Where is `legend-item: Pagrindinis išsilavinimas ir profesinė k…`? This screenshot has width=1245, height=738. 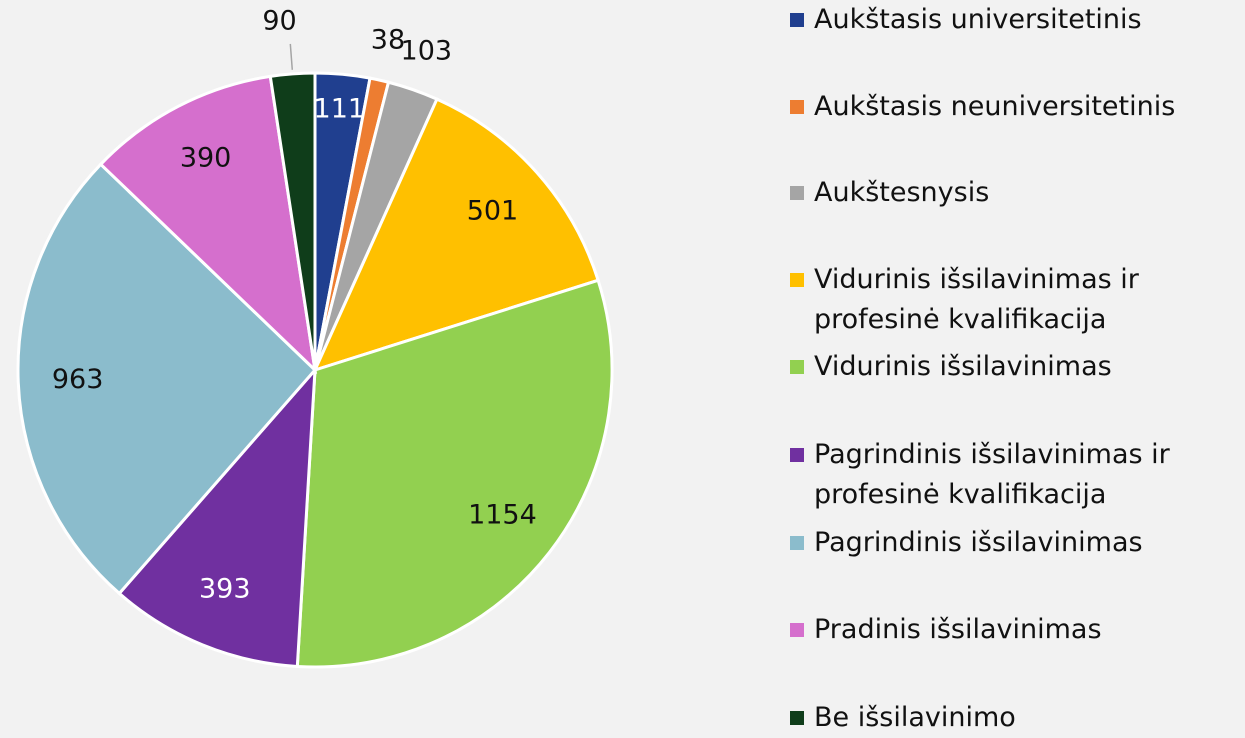 legend-item: Pagrindinis išsilavinimas ir profesinė k… is located at coordinates (1017, 475).